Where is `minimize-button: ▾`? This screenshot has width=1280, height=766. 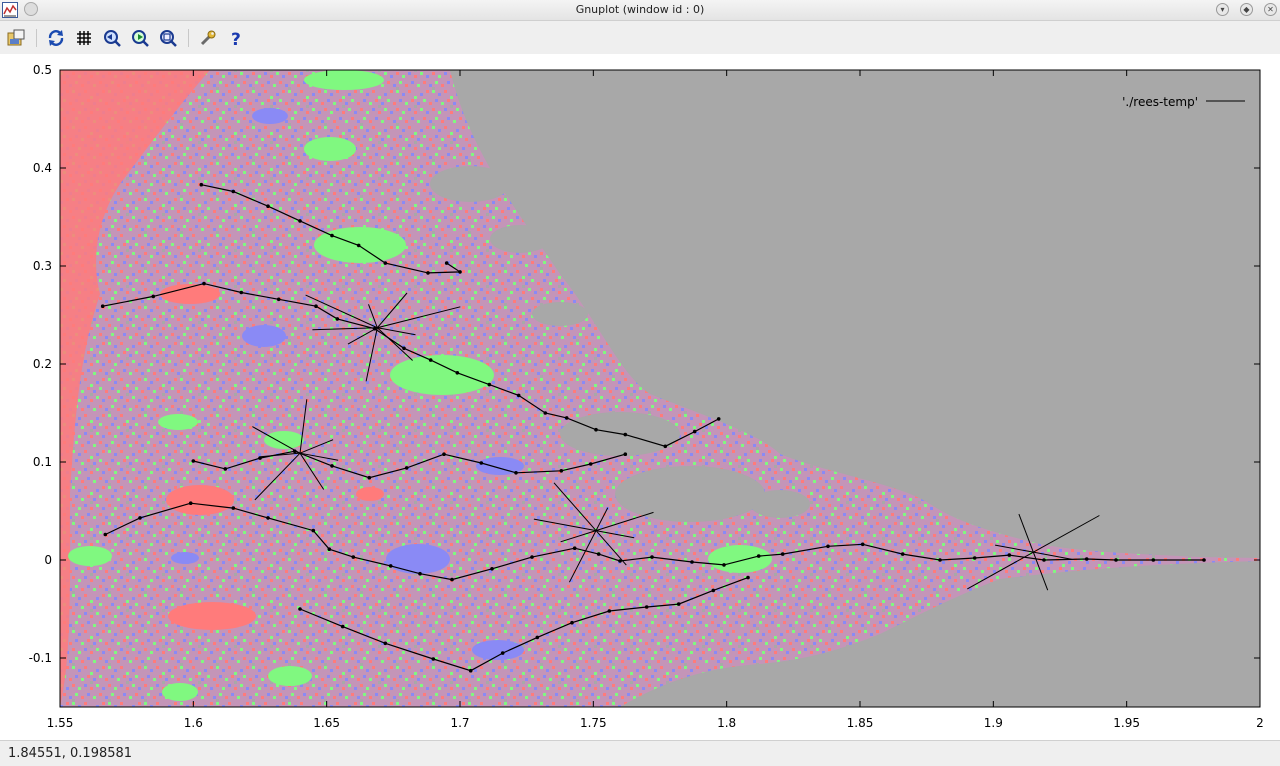 minimize-button: ▾ is located at coordinates (1222, 9).